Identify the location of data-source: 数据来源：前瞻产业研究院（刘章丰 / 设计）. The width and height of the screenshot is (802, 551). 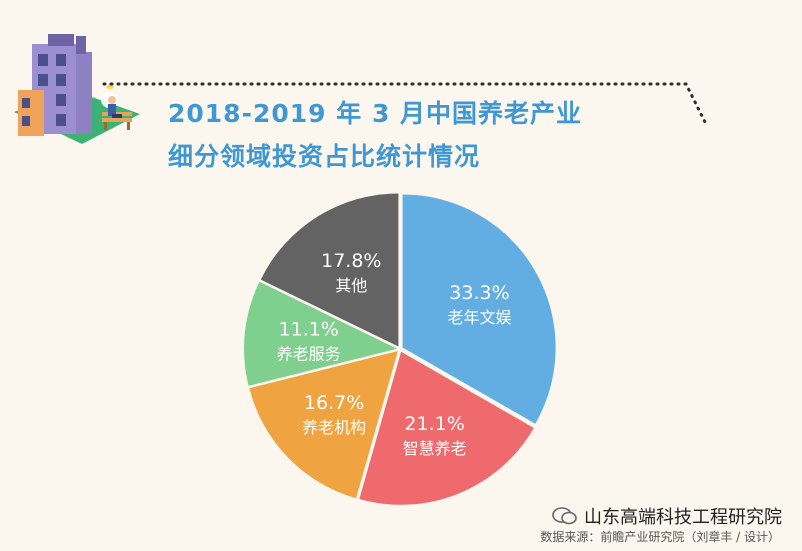
(660, 537).